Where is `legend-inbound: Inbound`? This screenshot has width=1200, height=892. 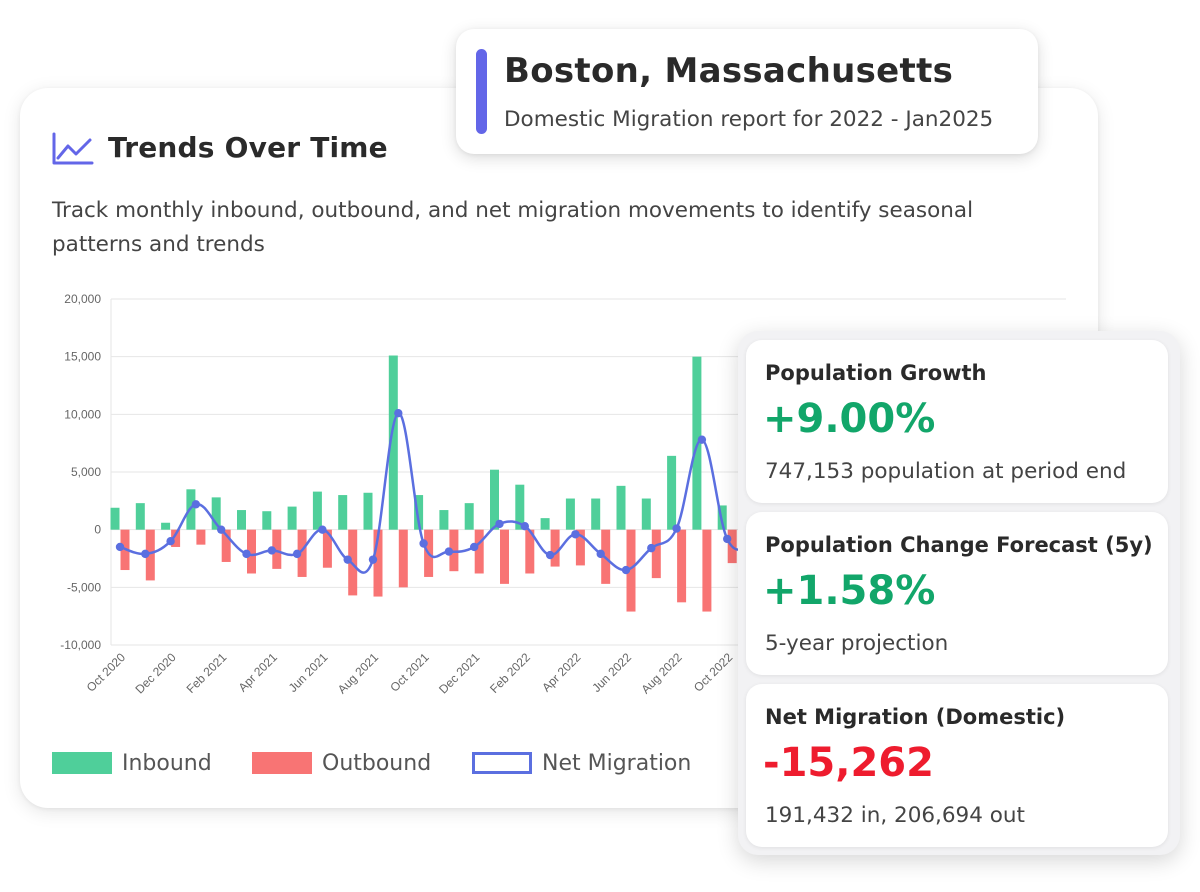 legend-inbound: Inbound is located at coordinates (132, 763).